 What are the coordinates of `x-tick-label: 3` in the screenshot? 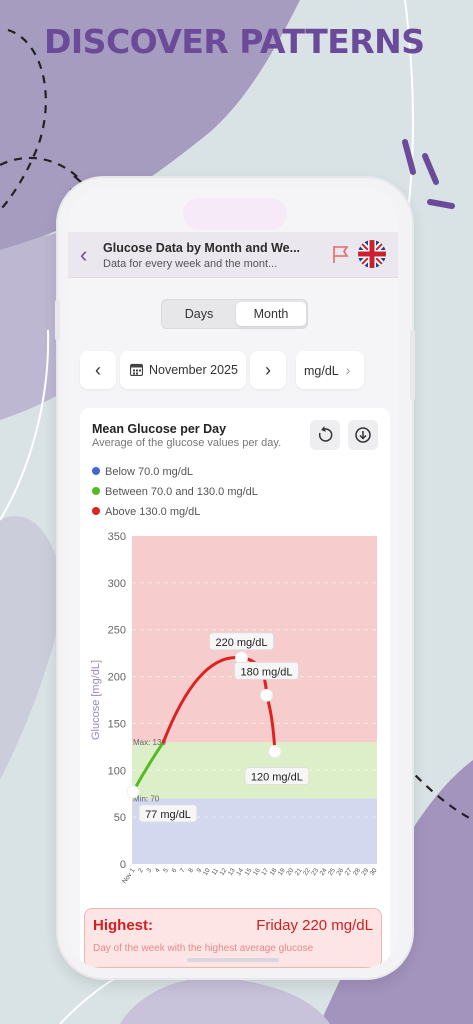 It's located at (150, 870).